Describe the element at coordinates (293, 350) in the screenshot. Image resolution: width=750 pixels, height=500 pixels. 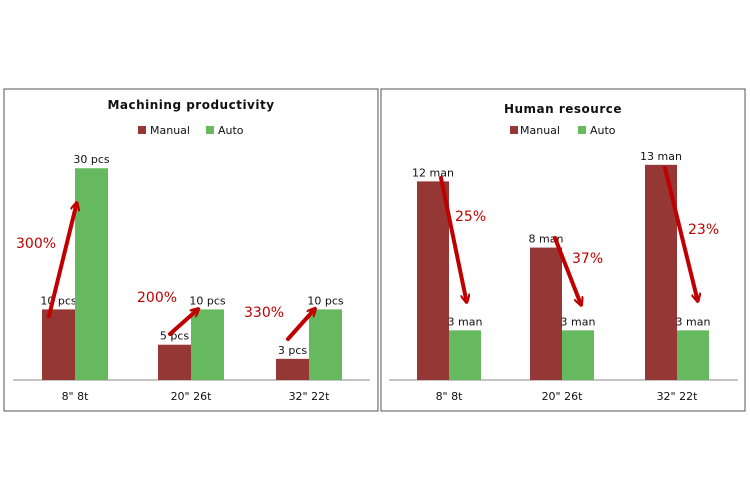
I see `data-label: 3 pcs` at that location.